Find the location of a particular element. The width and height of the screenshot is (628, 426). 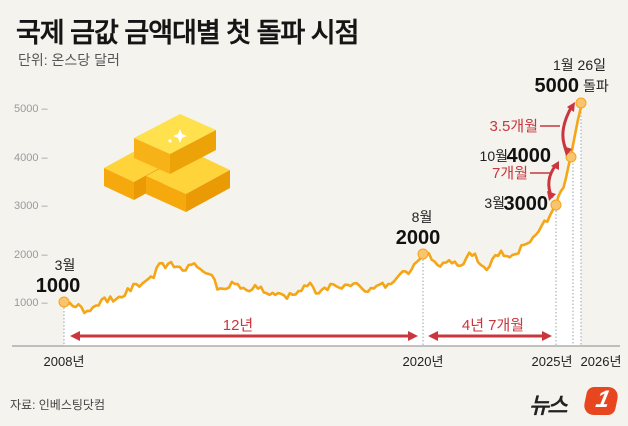

y-tick-3000: 3000 – is located at coordinates (31, 206).